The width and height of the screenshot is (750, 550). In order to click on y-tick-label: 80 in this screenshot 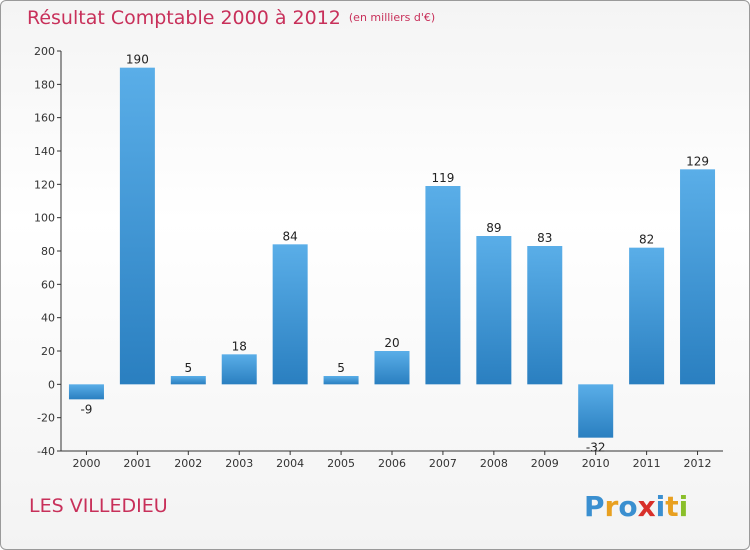, I will do `click(48, 251)`.